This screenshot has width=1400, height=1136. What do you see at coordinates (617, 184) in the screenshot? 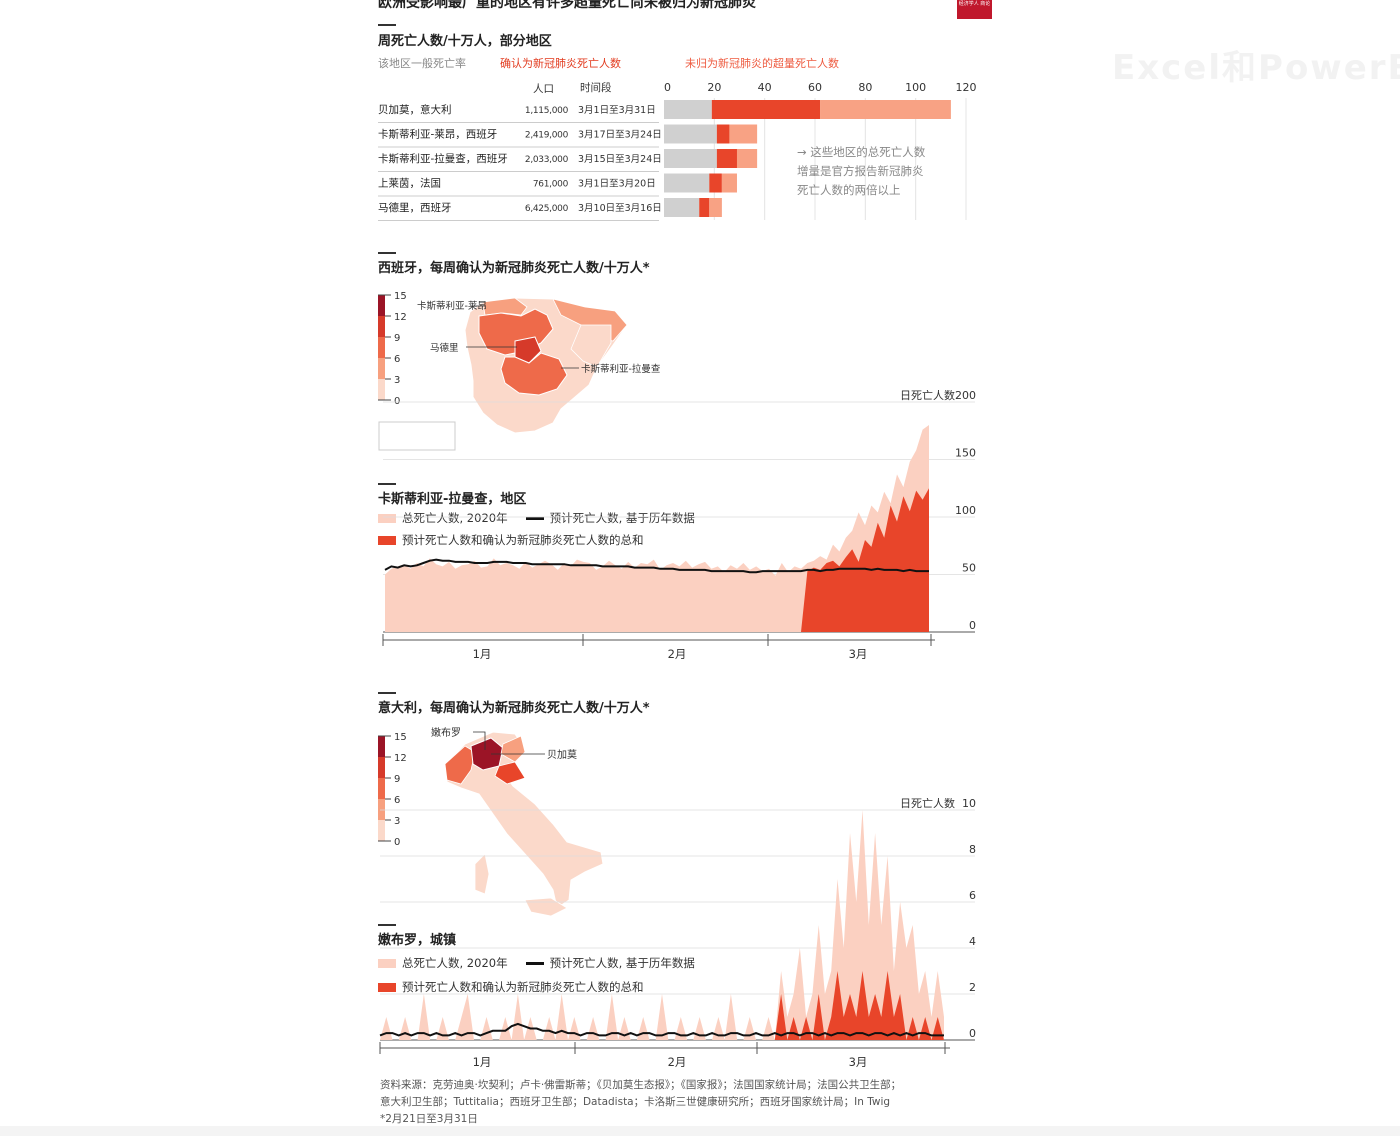
I see `row-period: 3月1日至3月20日` at bounding box center [617, 184].